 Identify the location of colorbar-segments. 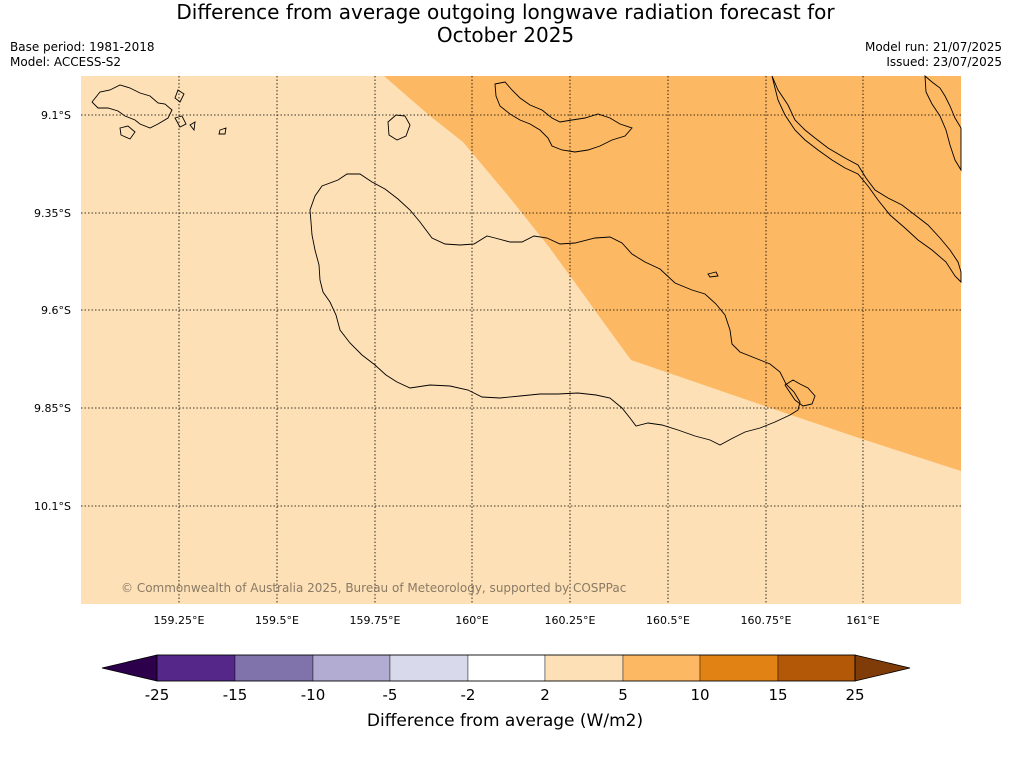
(506, 668).